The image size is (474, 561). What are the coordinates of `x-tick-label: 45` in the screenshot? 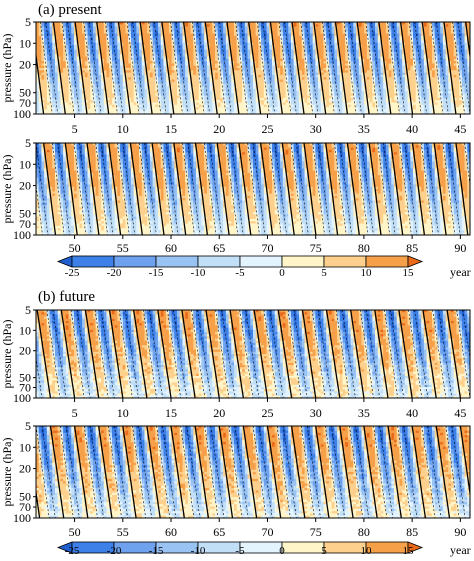 It's located at (460, 413).